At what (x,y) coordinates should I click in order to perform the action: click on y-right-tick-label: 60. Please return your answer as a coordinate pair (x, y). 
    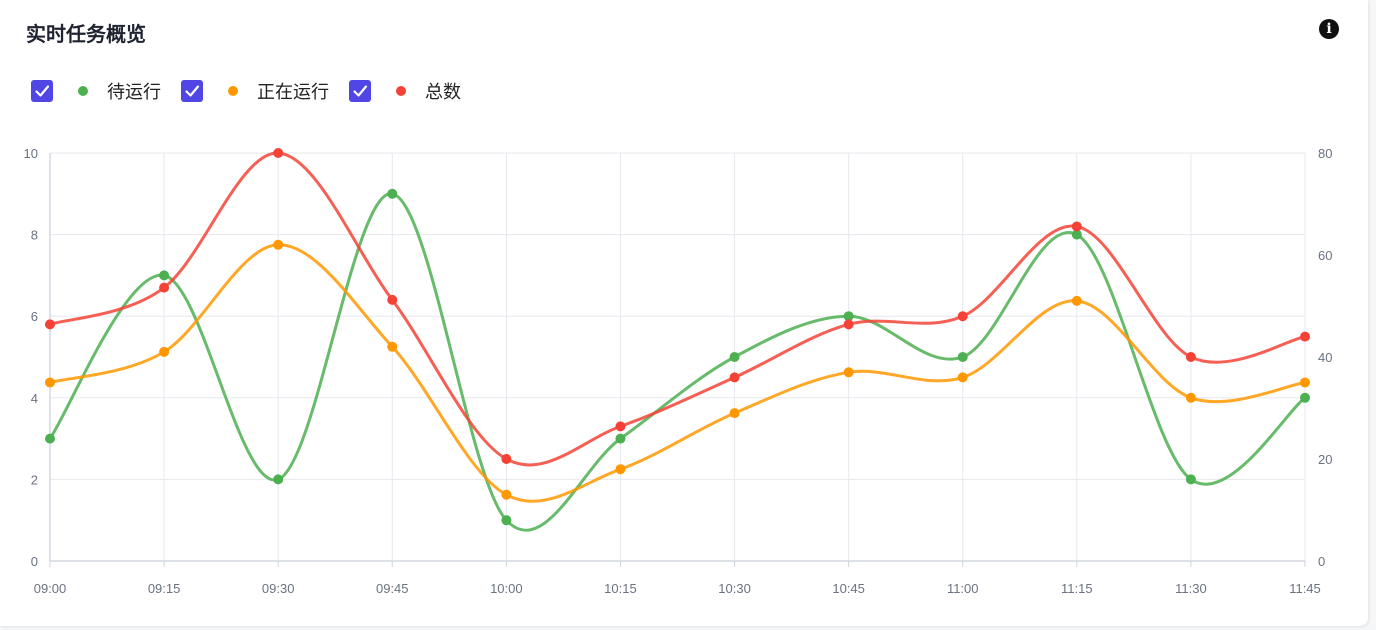
    Looking at the image, I should click on (1325, 255).